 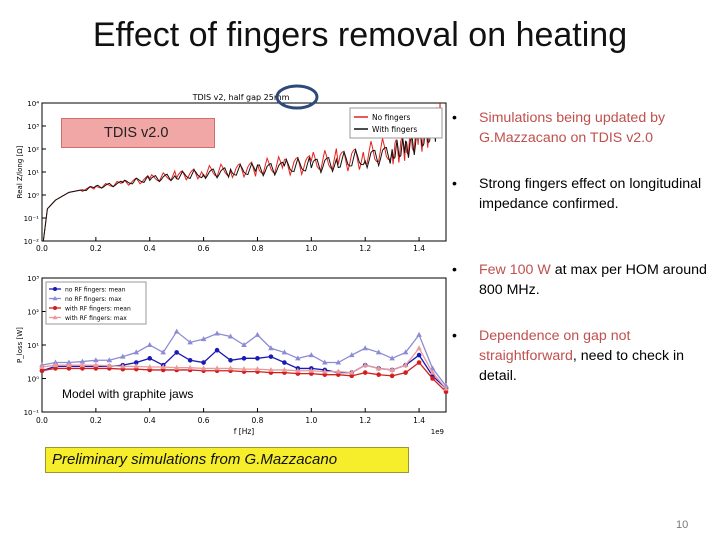 I want to click on x-axis-label: f [Hz], so click(x=244, y=431).